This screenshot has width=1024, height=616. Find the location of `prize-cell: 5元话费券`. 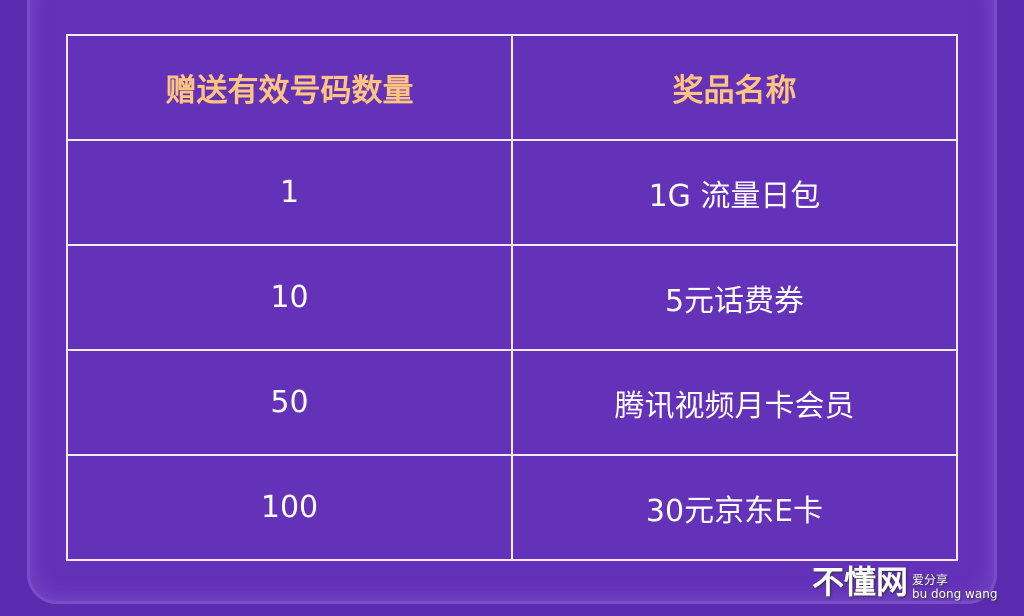

prize-cell: 5元话费券 is located at coordinates (734, 297).